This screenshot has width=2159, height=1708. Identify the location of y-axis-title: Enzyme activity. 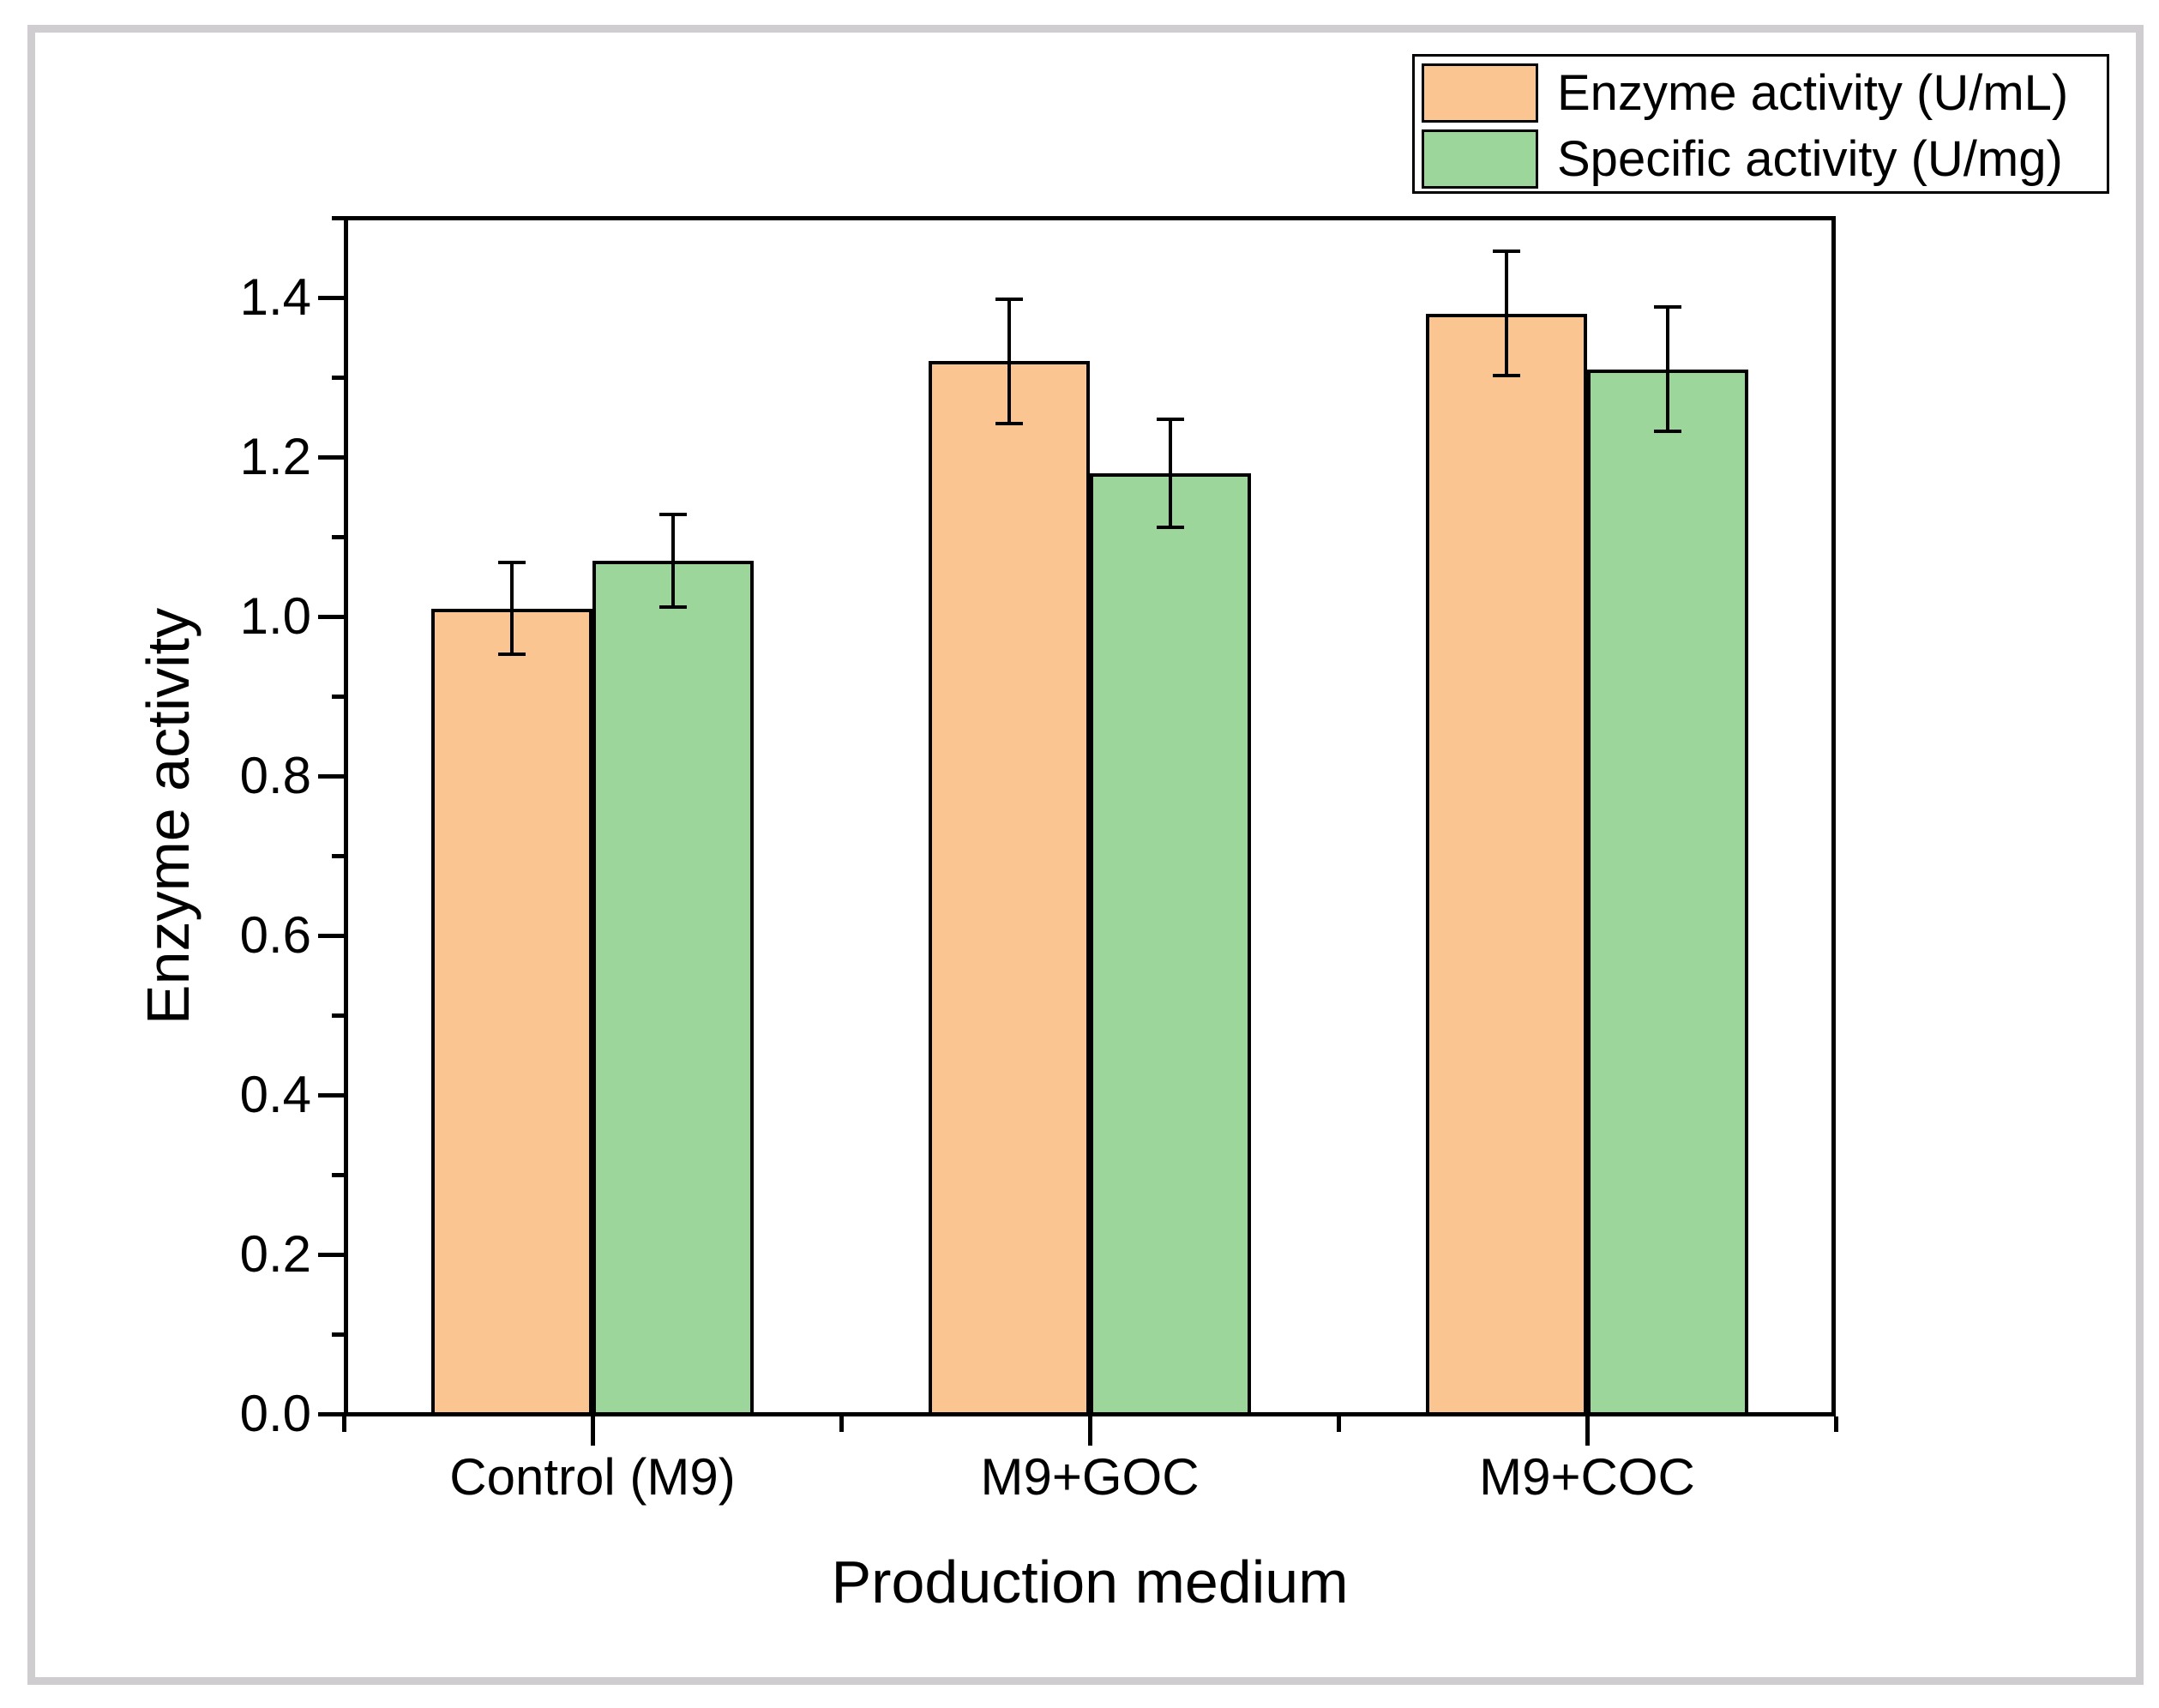
(168, 816).